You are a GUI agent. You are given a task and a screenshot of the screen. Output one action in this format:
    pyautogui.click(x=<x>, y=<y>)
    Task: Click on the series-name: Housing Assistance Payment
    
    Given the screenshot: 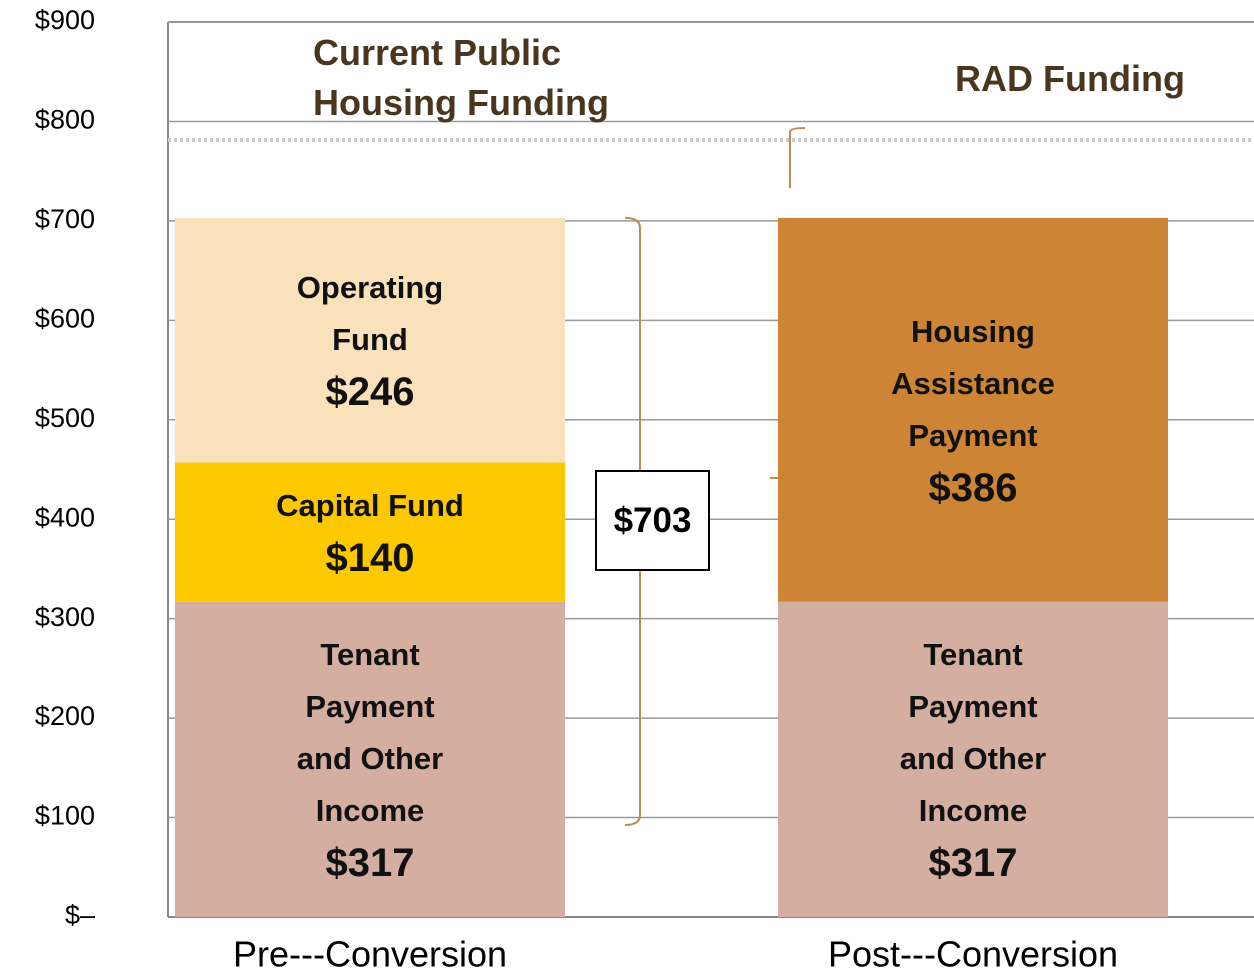 What is the action you would take?
    pyautogui.click(x=973, y=383)
    